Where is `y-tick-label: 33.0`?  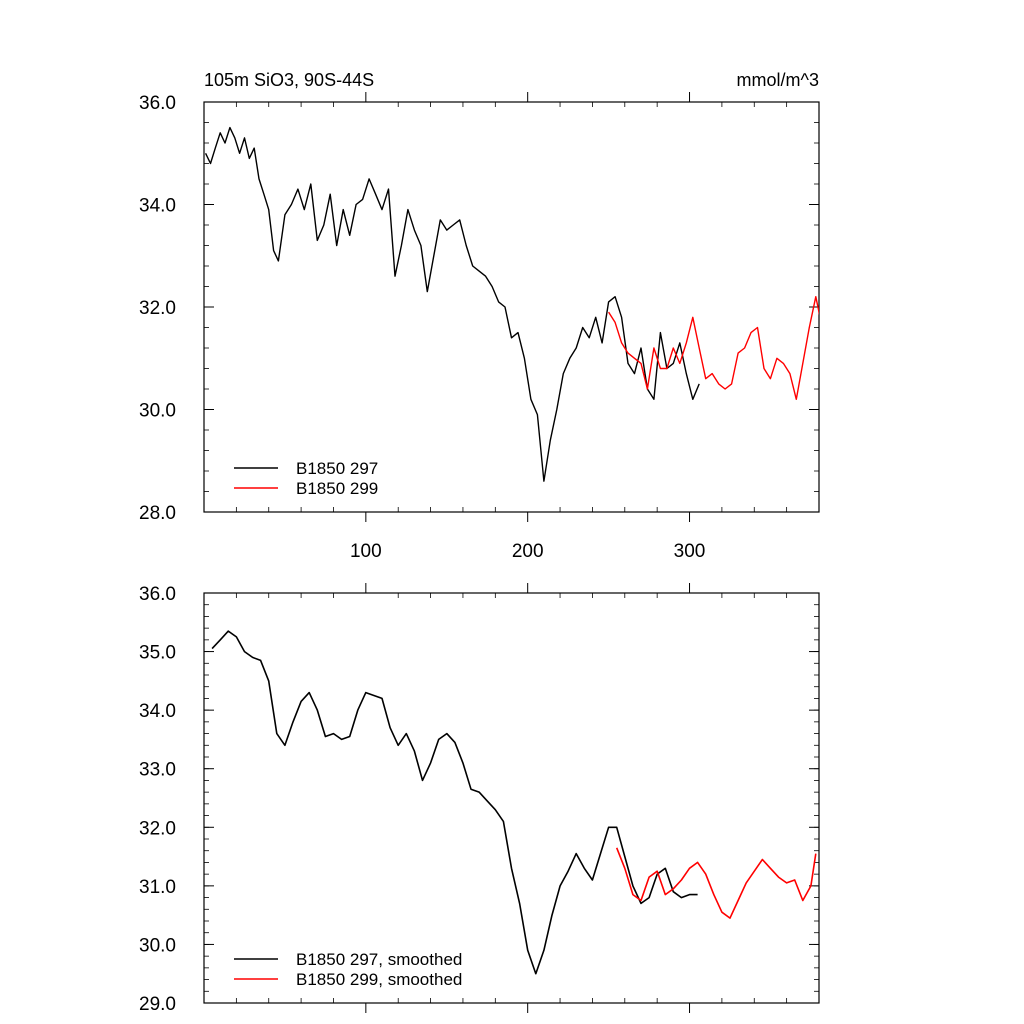 y-tick-label: 33.0 is located at coordinates (157, 770).